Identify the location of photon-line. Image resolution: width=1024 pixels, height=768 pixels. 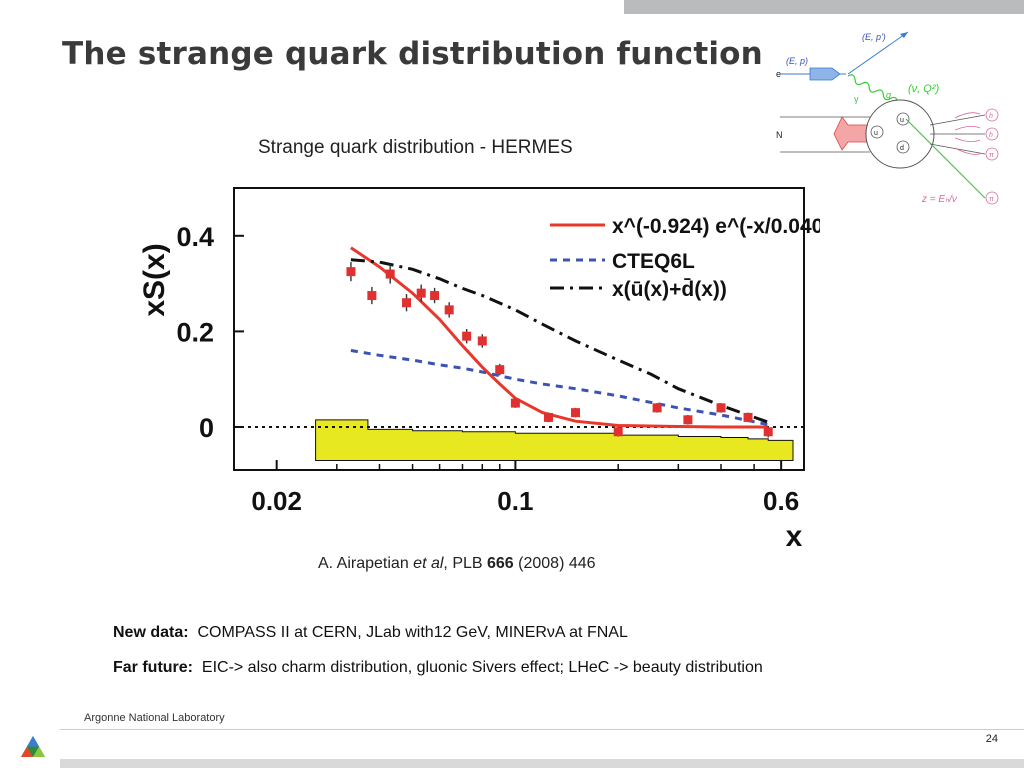
(873, 88).